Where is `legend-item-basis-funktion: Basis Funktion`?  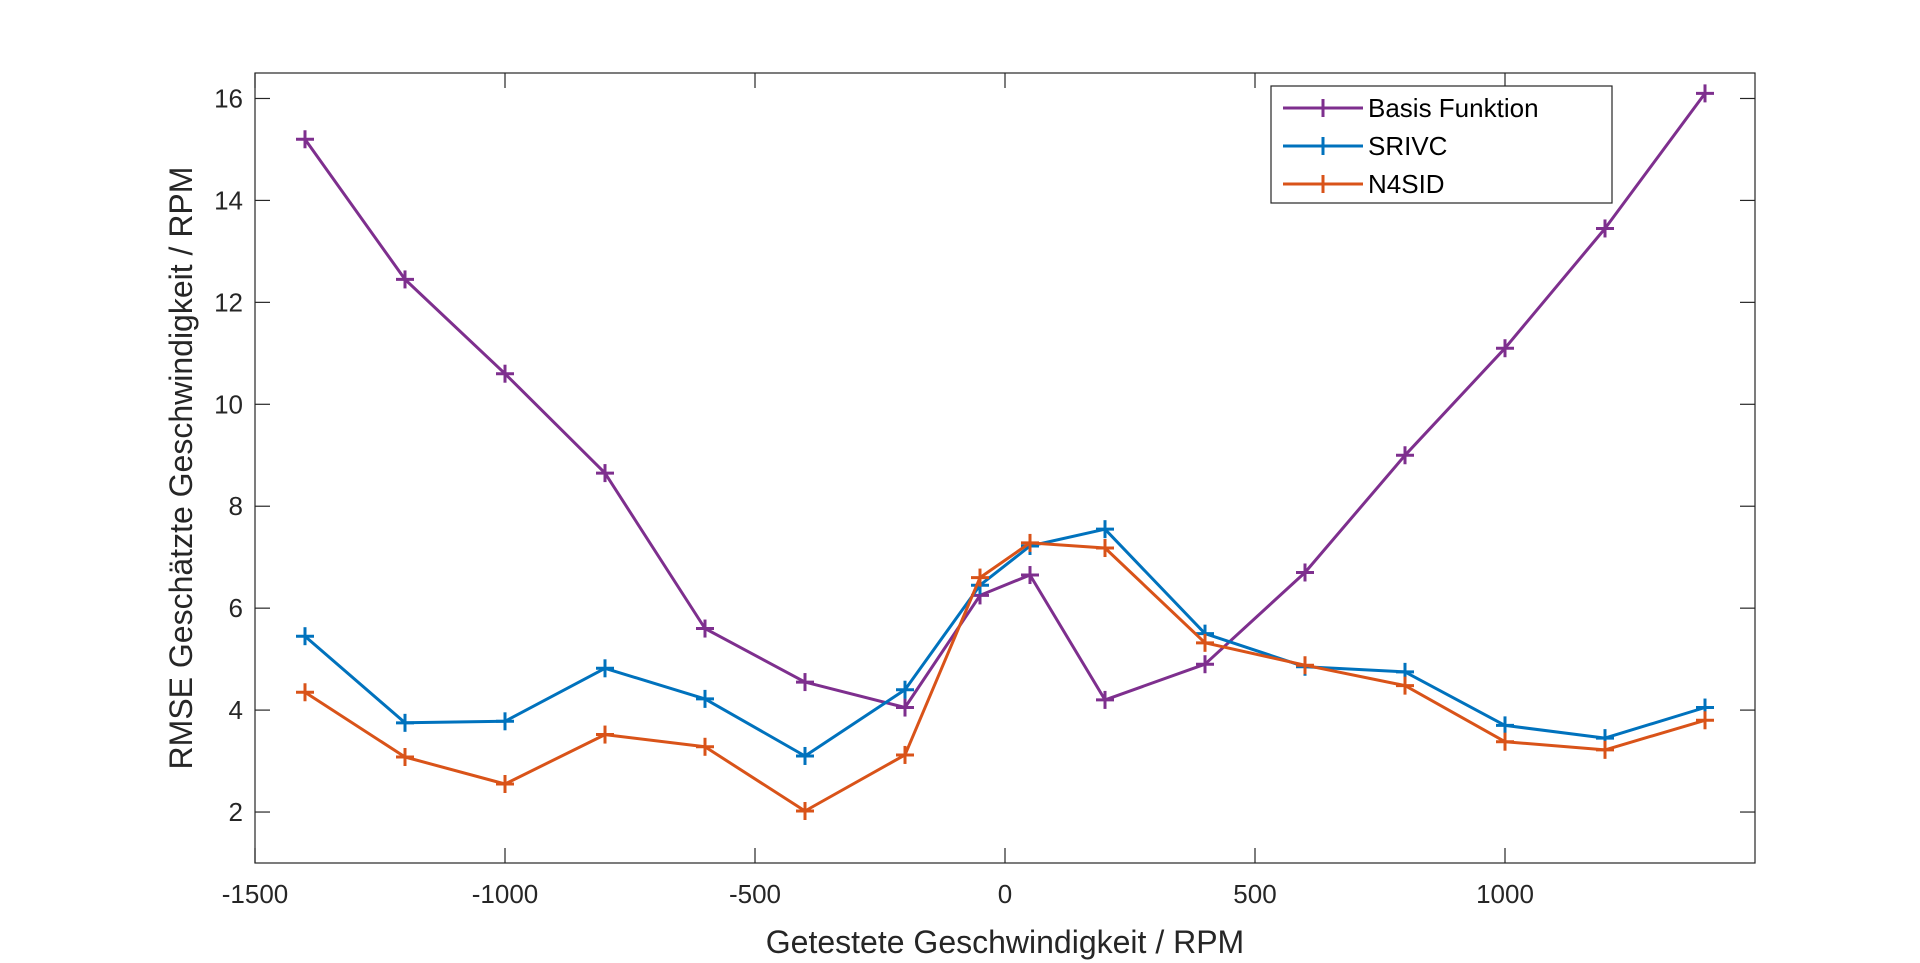
legend-item-basis-funktion: Basis Funktion is located at coordinates (1411, 108).